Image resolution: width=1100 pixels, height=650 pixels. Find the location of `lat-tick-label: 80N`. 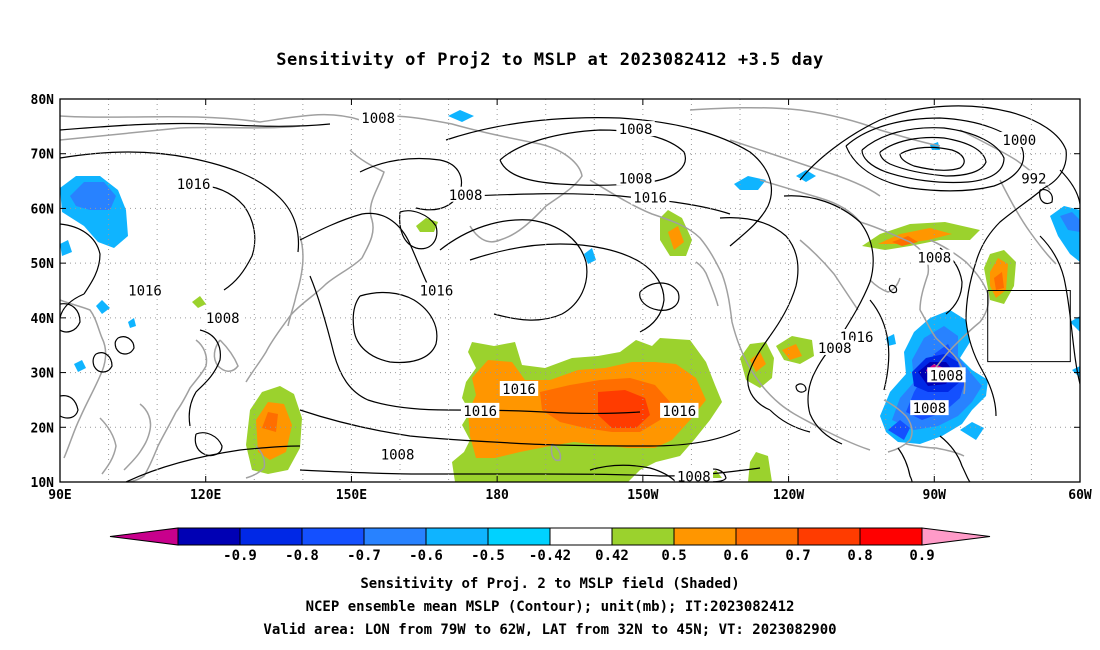

lat-tick-label: 80N is located at coordinates (43, 100).